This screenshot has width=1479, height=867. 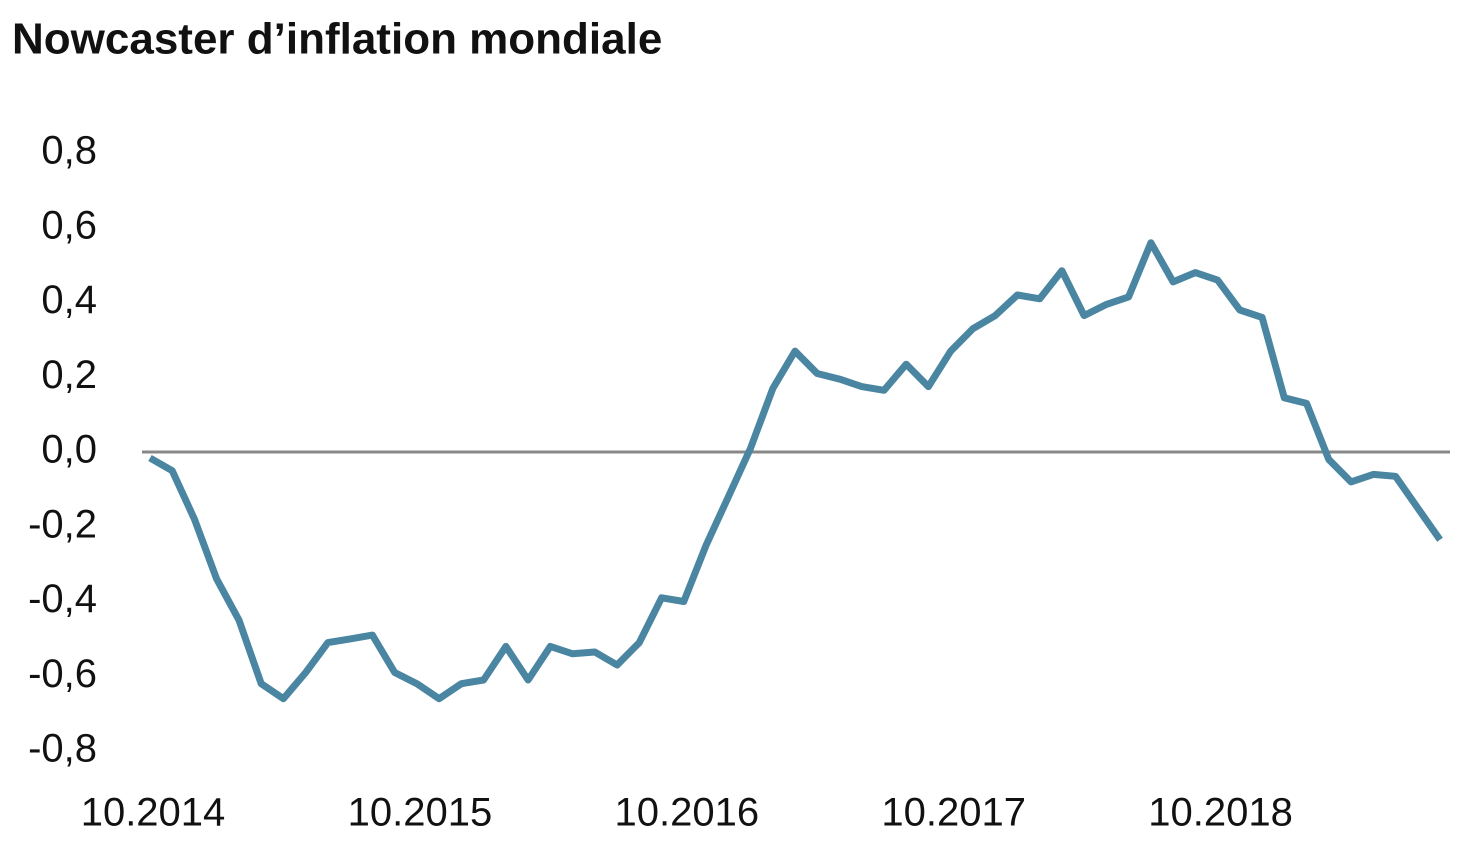 What do you see at coordinates (69, 450) in the screenshot?
I see `y-tick-label: 0,0` at bounding box center [69, 450].